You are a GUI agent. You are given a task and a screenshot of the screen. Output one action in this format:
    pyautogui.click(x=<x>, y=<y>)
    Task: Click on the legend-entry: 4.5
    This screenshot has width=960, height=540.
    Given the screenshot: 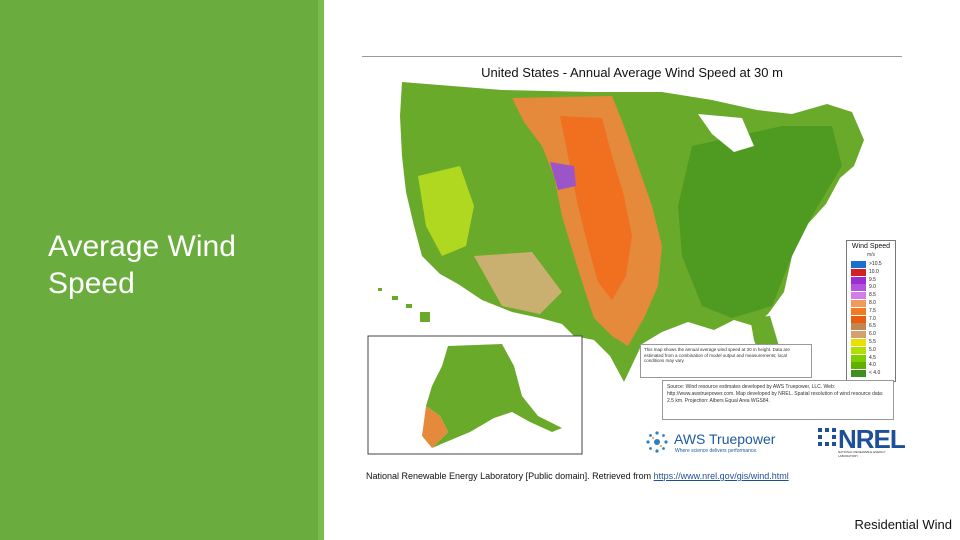 What is the action you would take?
    pyautogui.click(x=871, y=358)
    